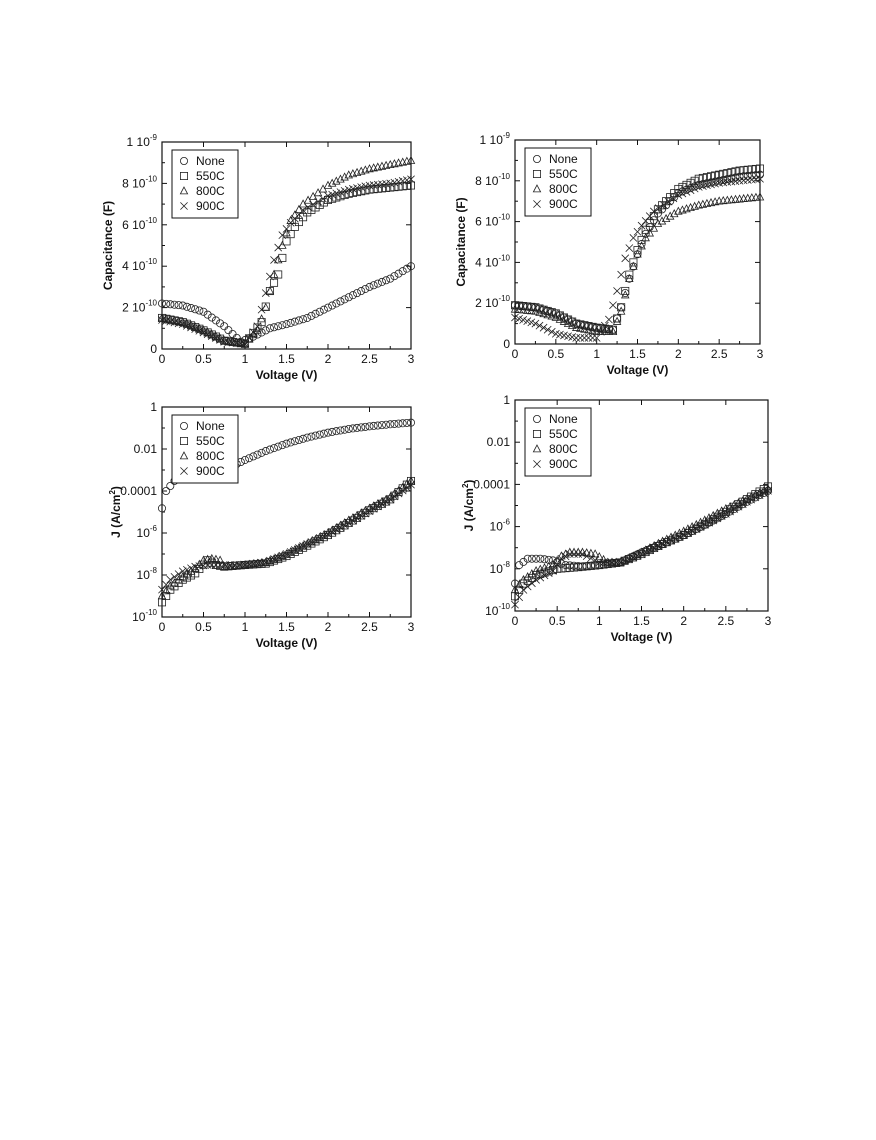  Describe the element at coordinates (286, 537) in the screenshot. I see `series-900c` at that location.